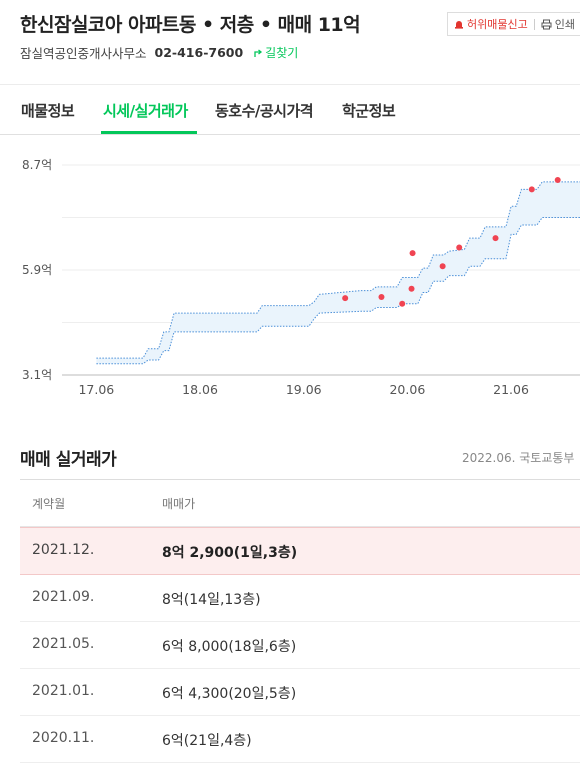  What do you see at coordinates (37, 165) in the screenshot?
I see `y-tick-label: 8.7억` at bounding box center [37, 165].